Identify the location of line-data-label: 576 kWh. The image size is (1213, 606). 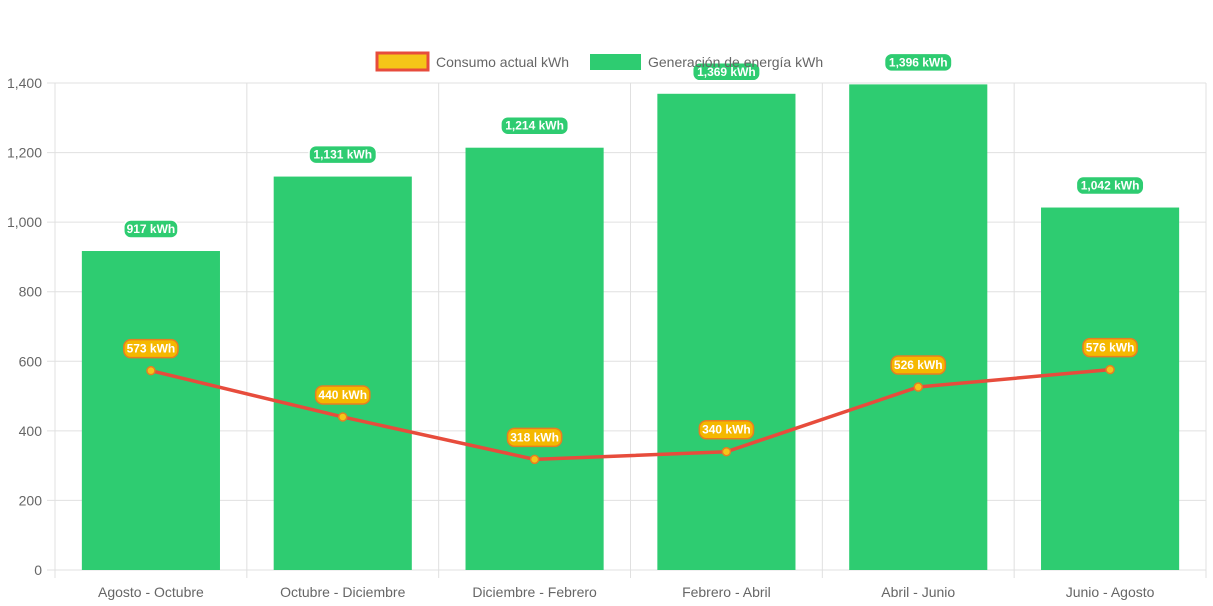
(1110, 347).